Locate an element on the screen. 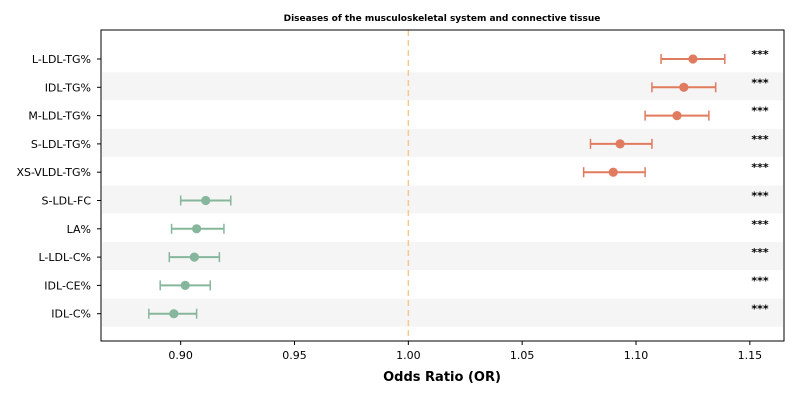 The image size is (800, 400). forest-row: L-LDL-TG% *** is located at coordinates (400, 57).